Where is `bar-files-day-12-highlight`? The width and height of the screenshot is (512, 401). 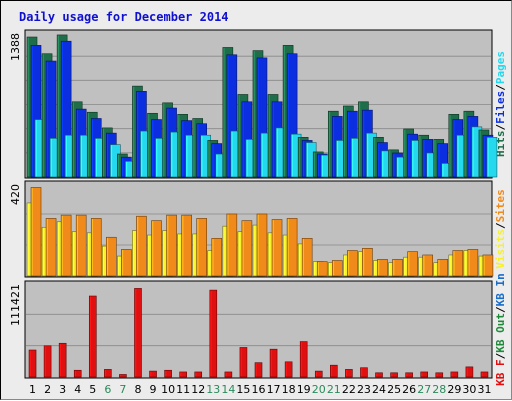
bar-files-day-12-highlight is located at coordinates (198, 150).